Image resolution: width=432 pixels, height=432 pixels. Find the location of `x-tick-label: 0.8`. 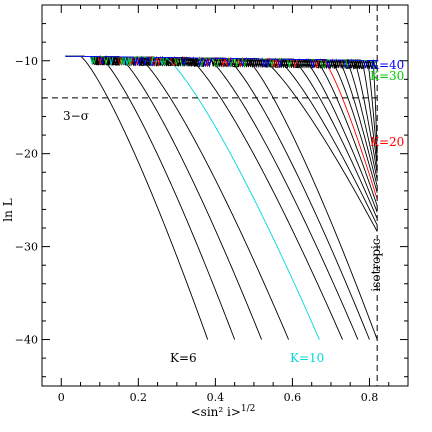

x-tick-label: 0.8 is located at coordinates (370, 397).